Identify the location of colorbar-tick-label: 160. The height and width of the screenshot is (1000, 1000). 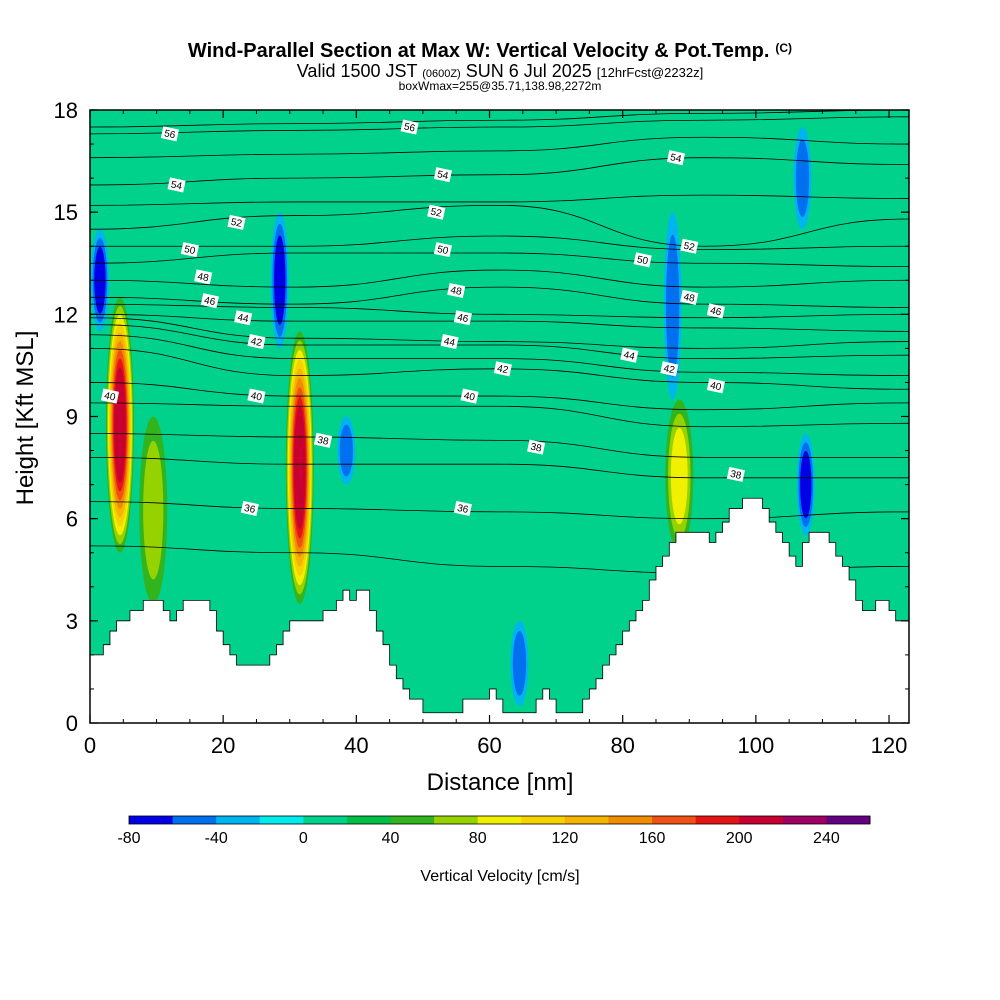
(652, 838).